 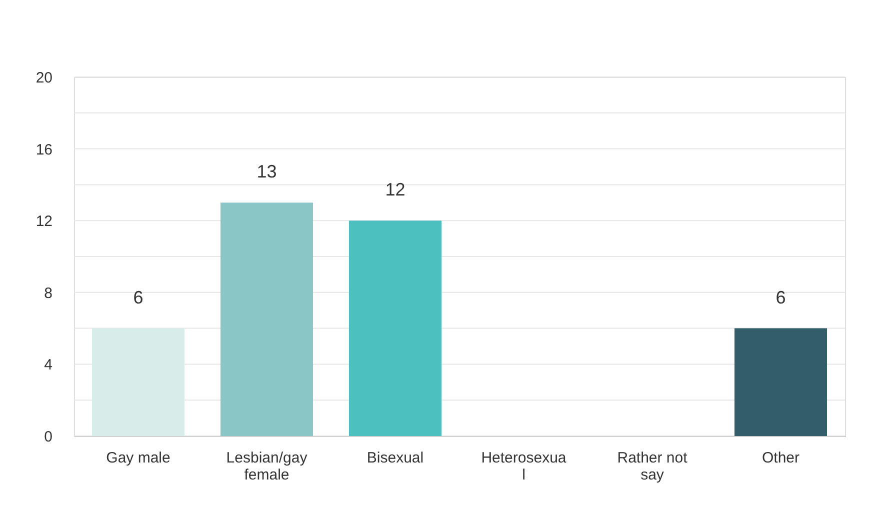 I want to click on y-tick-label: 8, so click(x=48, y=293).